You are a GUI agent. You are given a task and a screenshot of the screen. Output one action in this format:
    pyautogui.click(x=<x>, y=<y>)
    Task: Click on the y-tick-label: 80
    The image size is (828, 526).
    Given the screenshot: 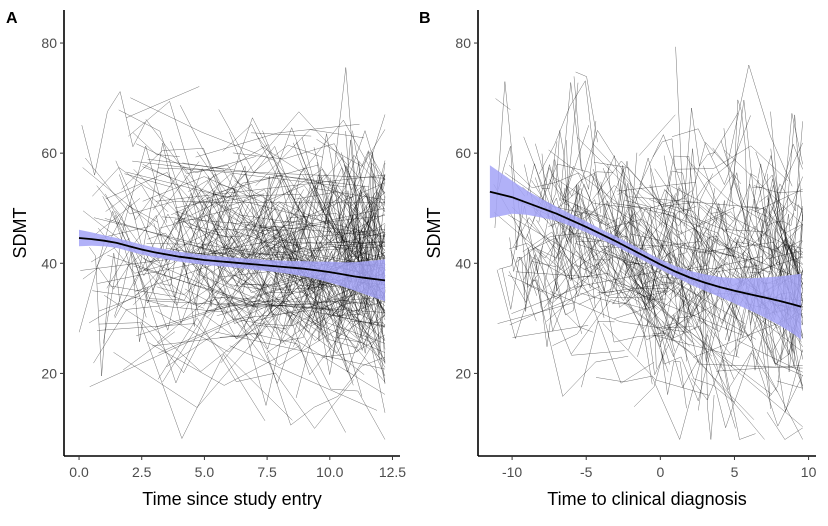 What is the action you would take?
    pyautogui.click(x=49, y=43)
    